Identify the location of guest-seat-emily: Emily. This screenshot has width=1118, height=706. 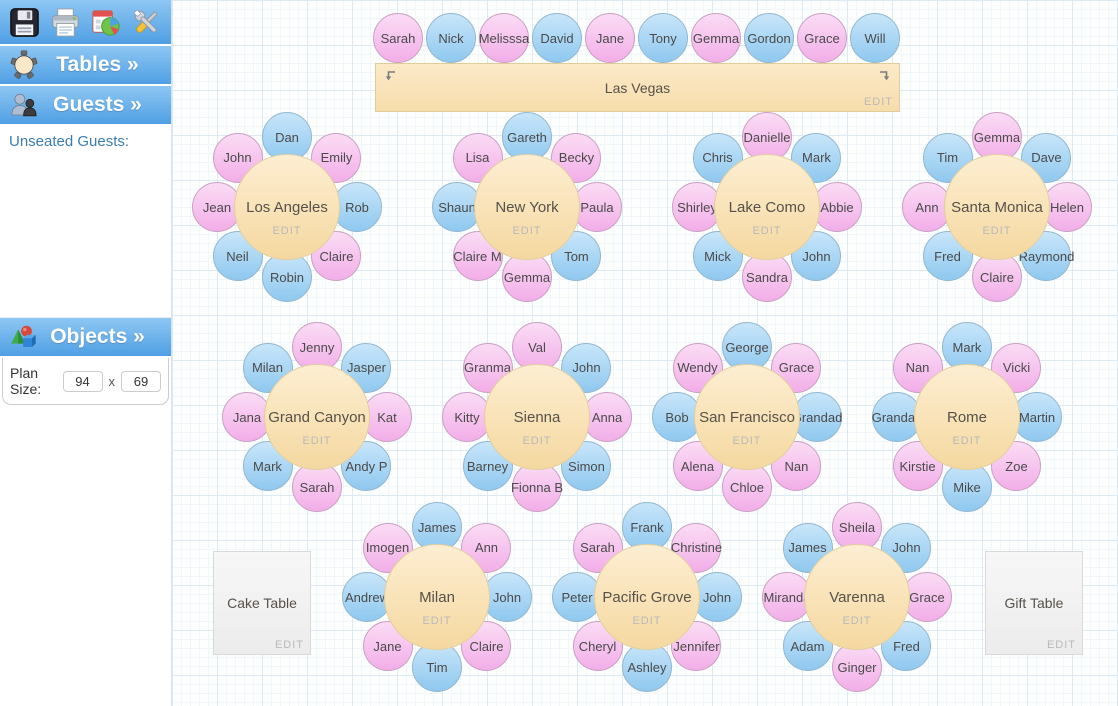
(336, 157).